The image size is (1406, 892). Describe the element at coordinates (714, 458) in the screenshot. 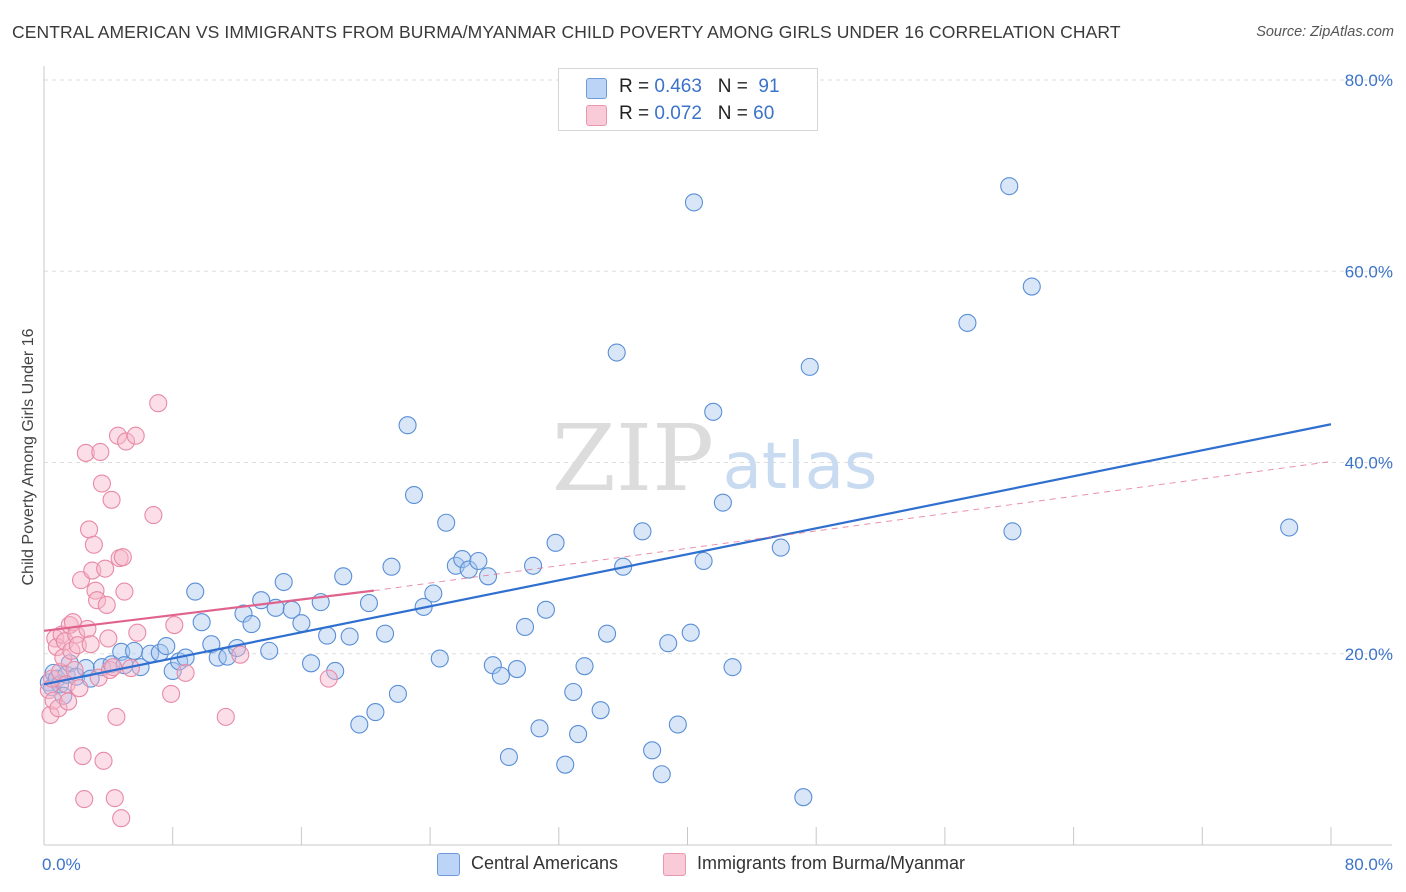

I see `watermark: ZIP atlas` at that location.